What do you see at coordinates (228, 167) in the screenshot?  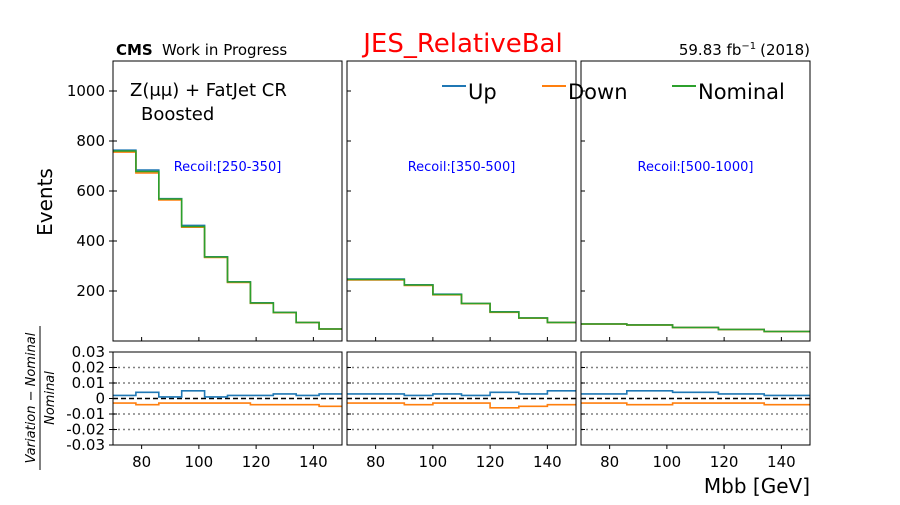 I see `recoil-label: Recoil:[250-350]` at bounding box center [228, 167].